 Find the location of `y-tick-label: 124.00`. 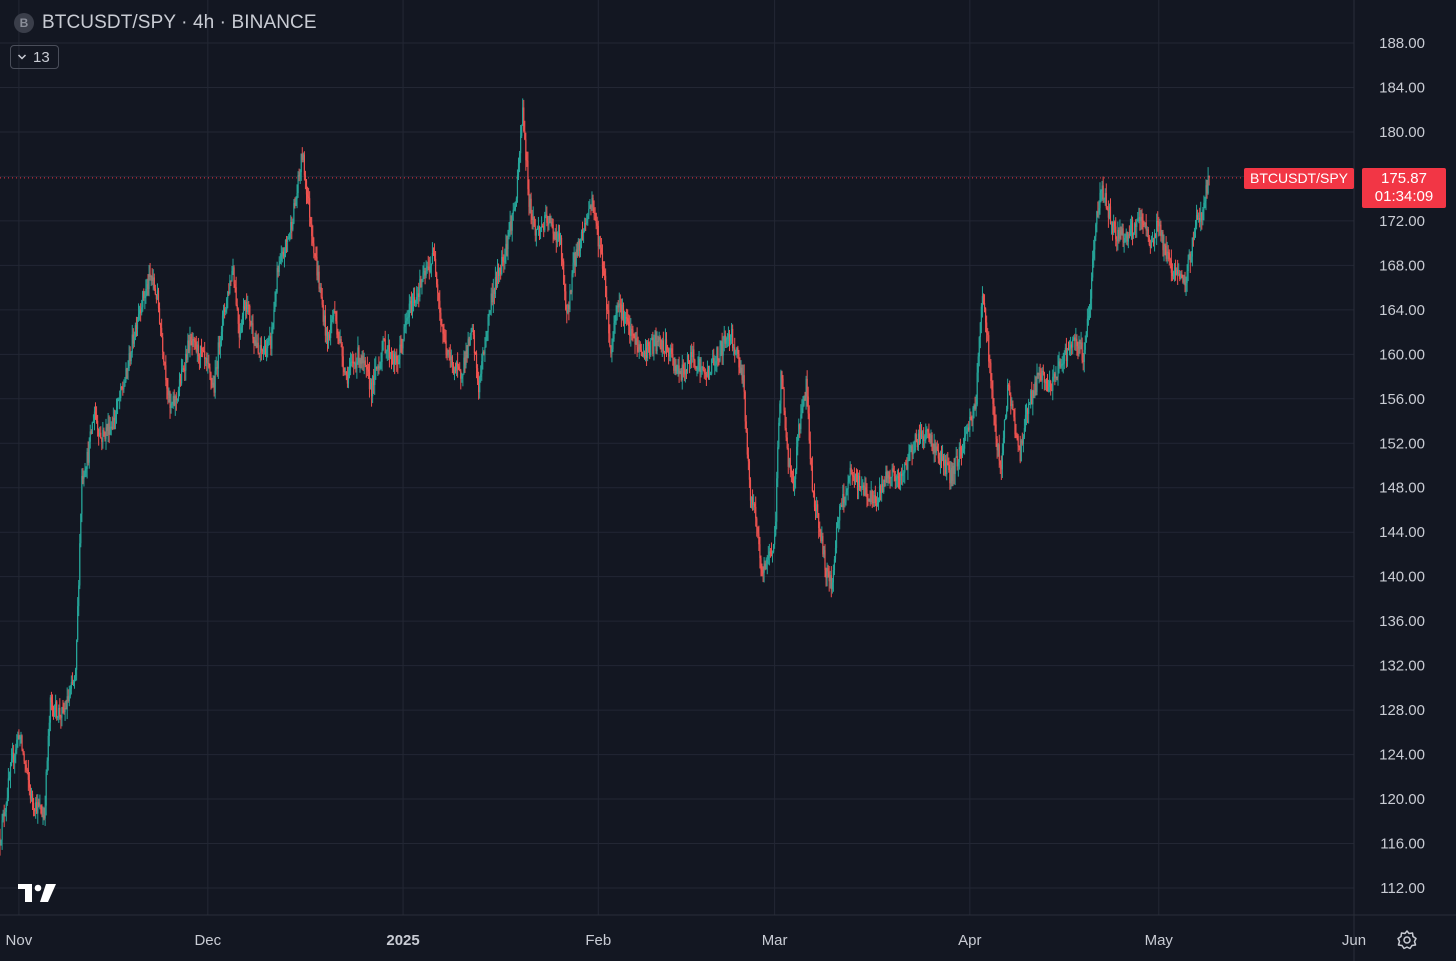

y-tick-label: 124.00 is located at coordinates (1402, 755).